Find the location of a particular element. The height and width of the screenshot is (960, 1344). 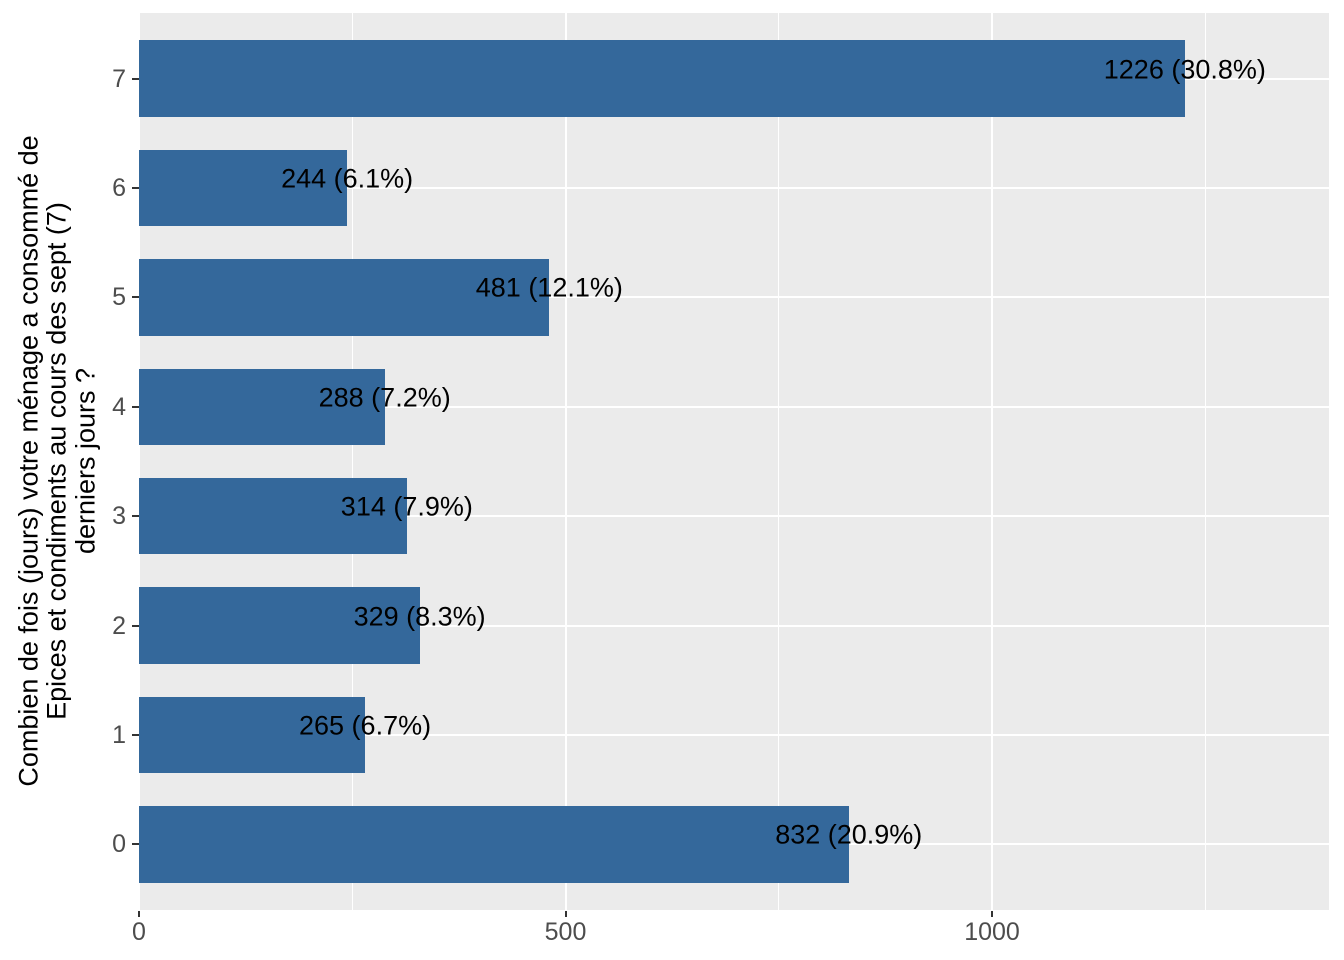

x-tick-label-0: 0 is located at coordinates (139, 932).